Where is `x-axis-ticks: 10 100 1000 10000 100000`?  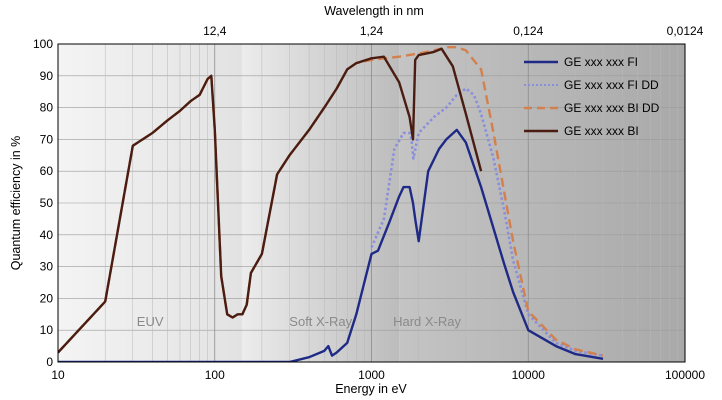
x-axis-ticks: 10 100 1000 10000 100000 is located at coordinates (378, 375).